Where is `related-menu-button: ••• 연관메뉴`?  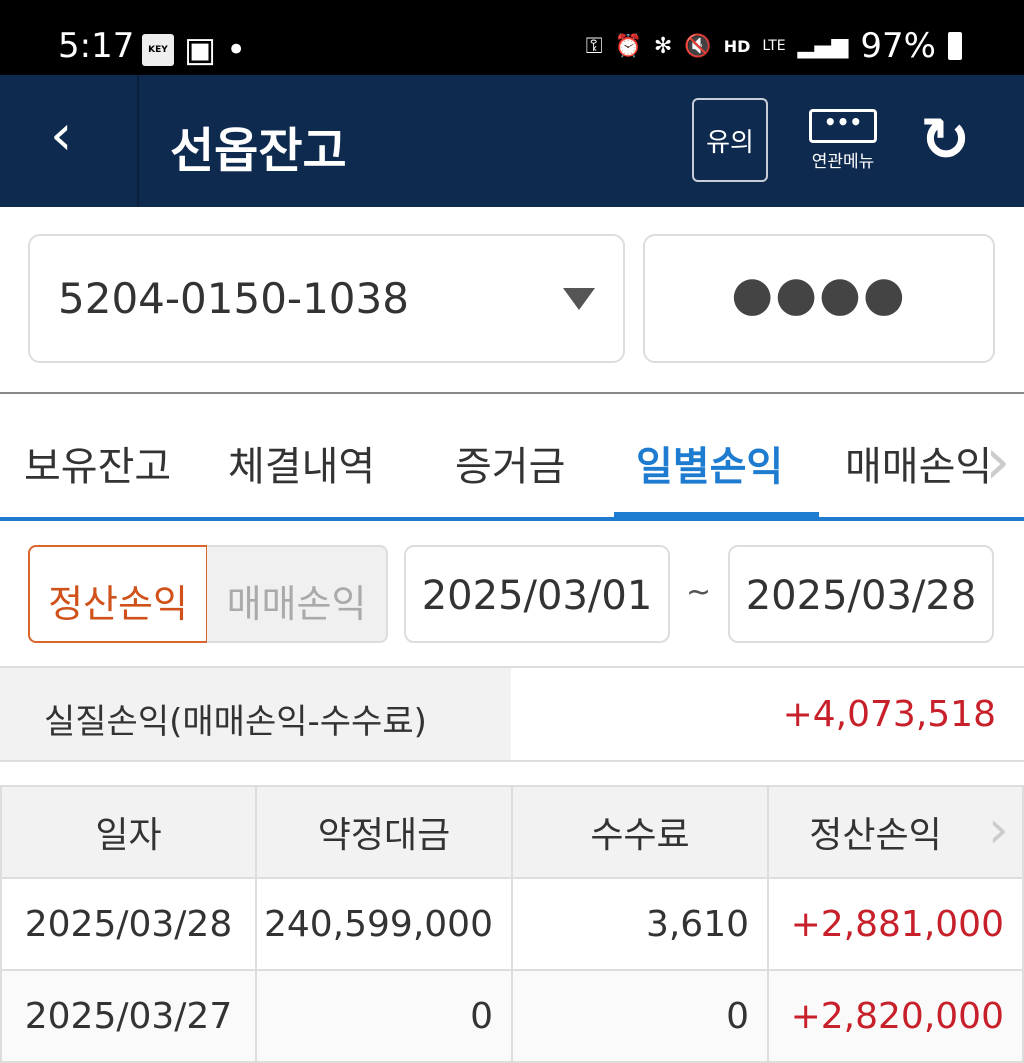
related-menu-button: ••• 연관메뉴 is located at coordinates (843, 140).